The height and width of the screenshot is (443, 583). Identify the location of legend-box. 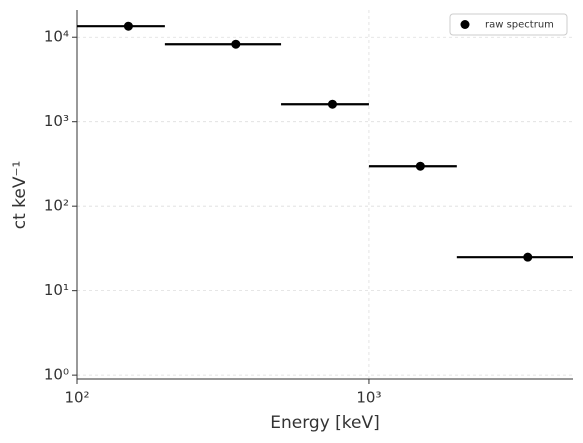
(508, 24).